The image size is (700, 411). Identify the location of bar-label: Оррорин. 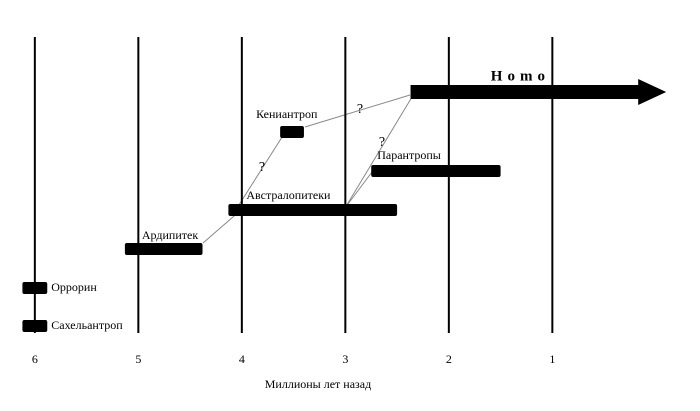
(74, 287).